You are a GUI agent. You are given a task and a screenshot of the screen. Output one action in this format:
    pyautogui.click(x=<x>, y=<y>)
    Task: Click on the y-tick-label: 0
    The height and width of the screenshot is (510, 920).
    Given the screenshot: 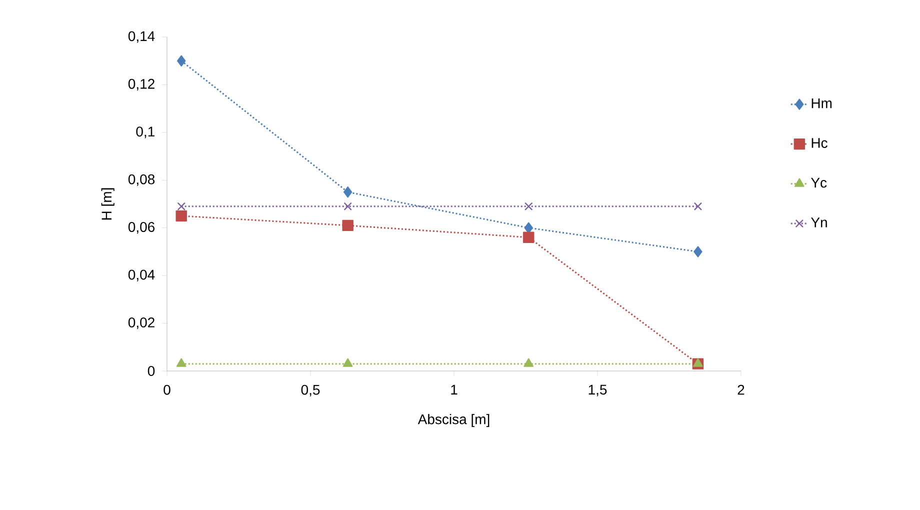 What is the action you would take?
    pyautogui.click(x=151, y=371)
    